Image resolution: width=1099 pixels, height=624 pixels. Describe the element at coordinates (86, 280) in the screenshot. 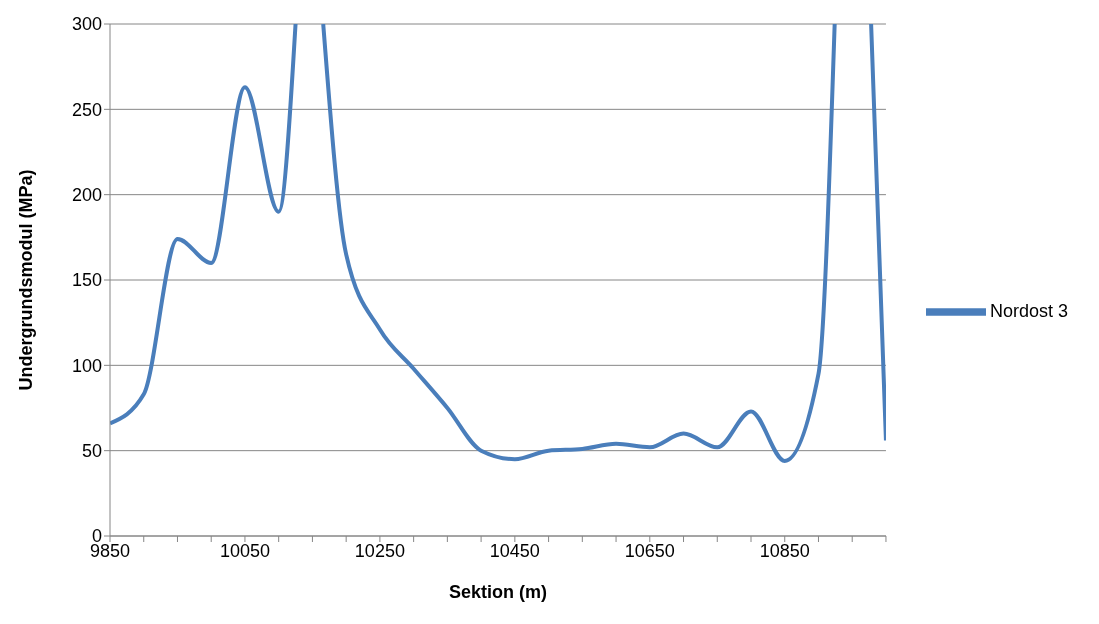

I see `y-tick-label: 150` at that location.